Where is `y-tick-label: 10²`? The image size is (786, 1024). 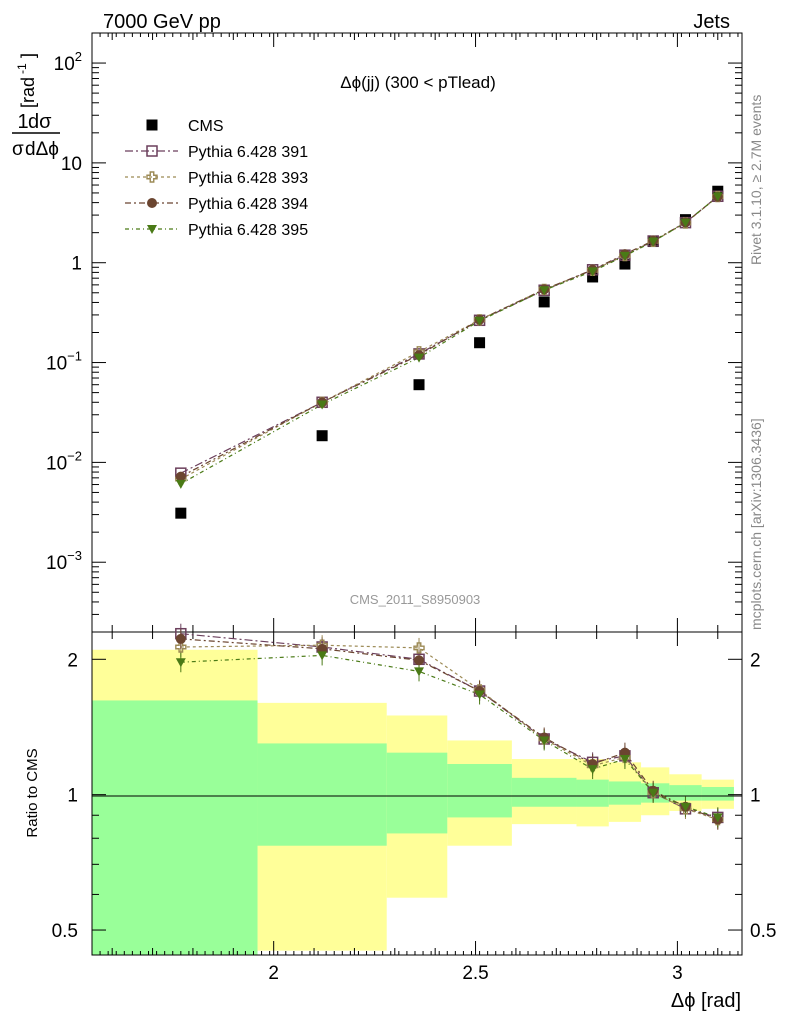
y-tick-label: 10² is located at coordinates (68, 62).